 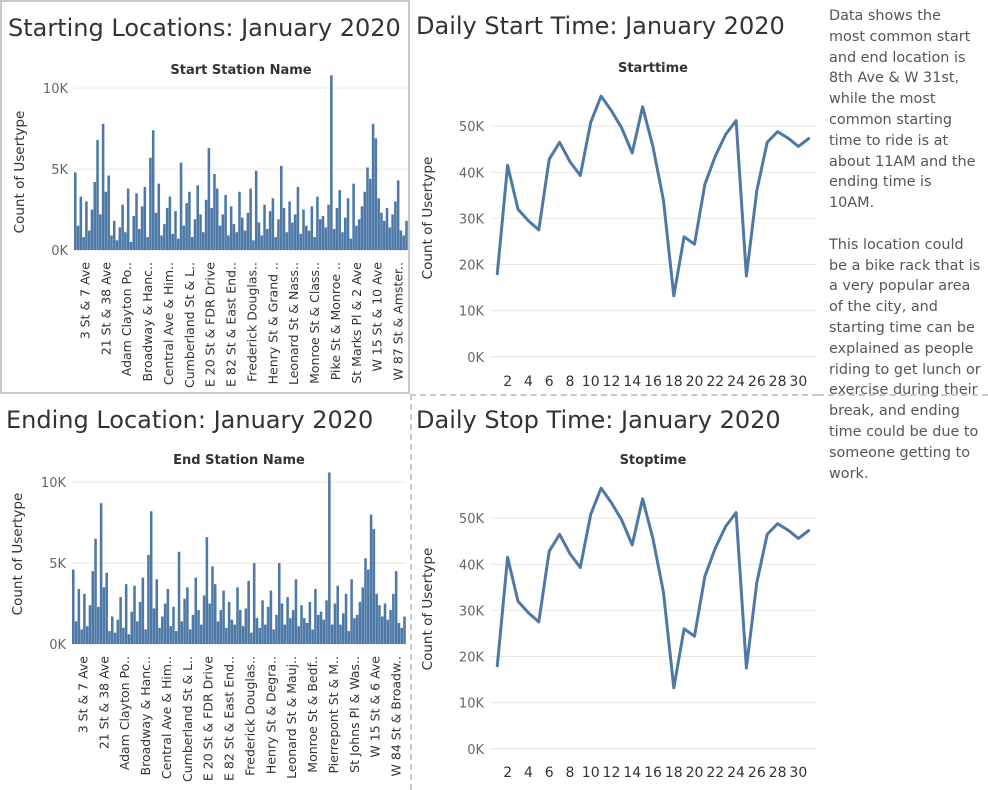 I want to click on x-tick-label: 18, so click(x=674, y=382).